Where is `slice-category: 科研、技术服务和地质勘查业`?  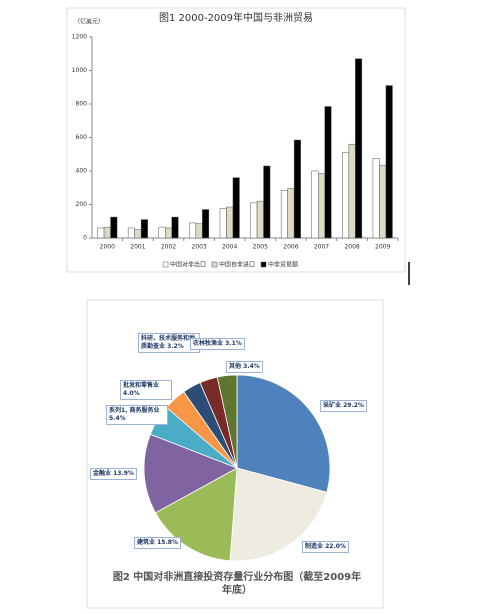
slice-category: 科研、技术服务和地质勘查业 is located at coordinates (168, 342).